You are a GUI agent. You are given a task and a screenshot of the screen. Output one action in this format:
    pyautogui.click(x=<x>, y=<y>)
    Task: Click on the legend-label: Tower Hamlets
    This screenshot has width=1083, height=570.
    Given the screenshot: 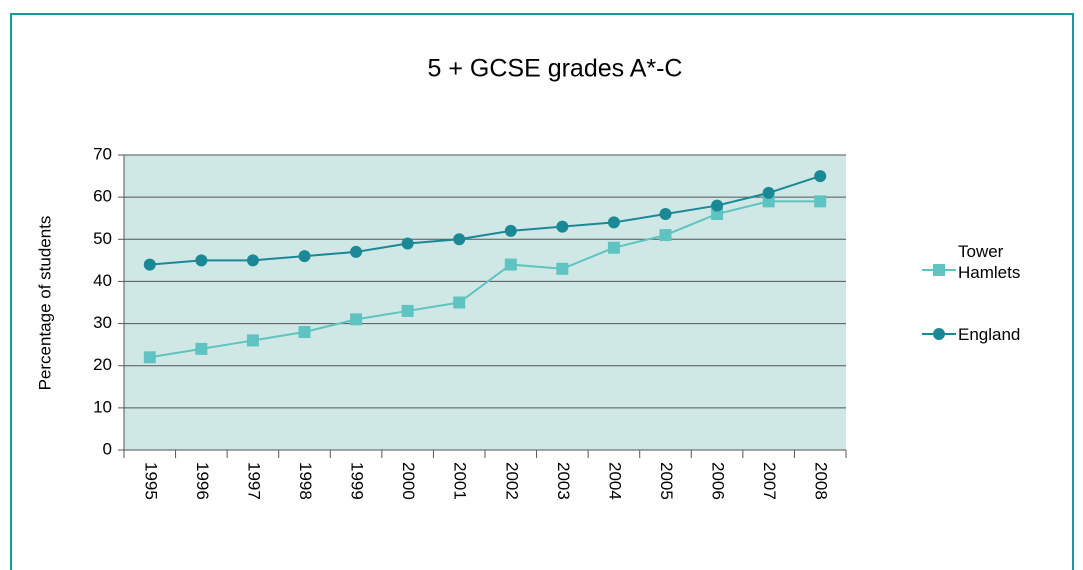 What is the action you would take?
    pyautogui.click(x=989, y=262)
    